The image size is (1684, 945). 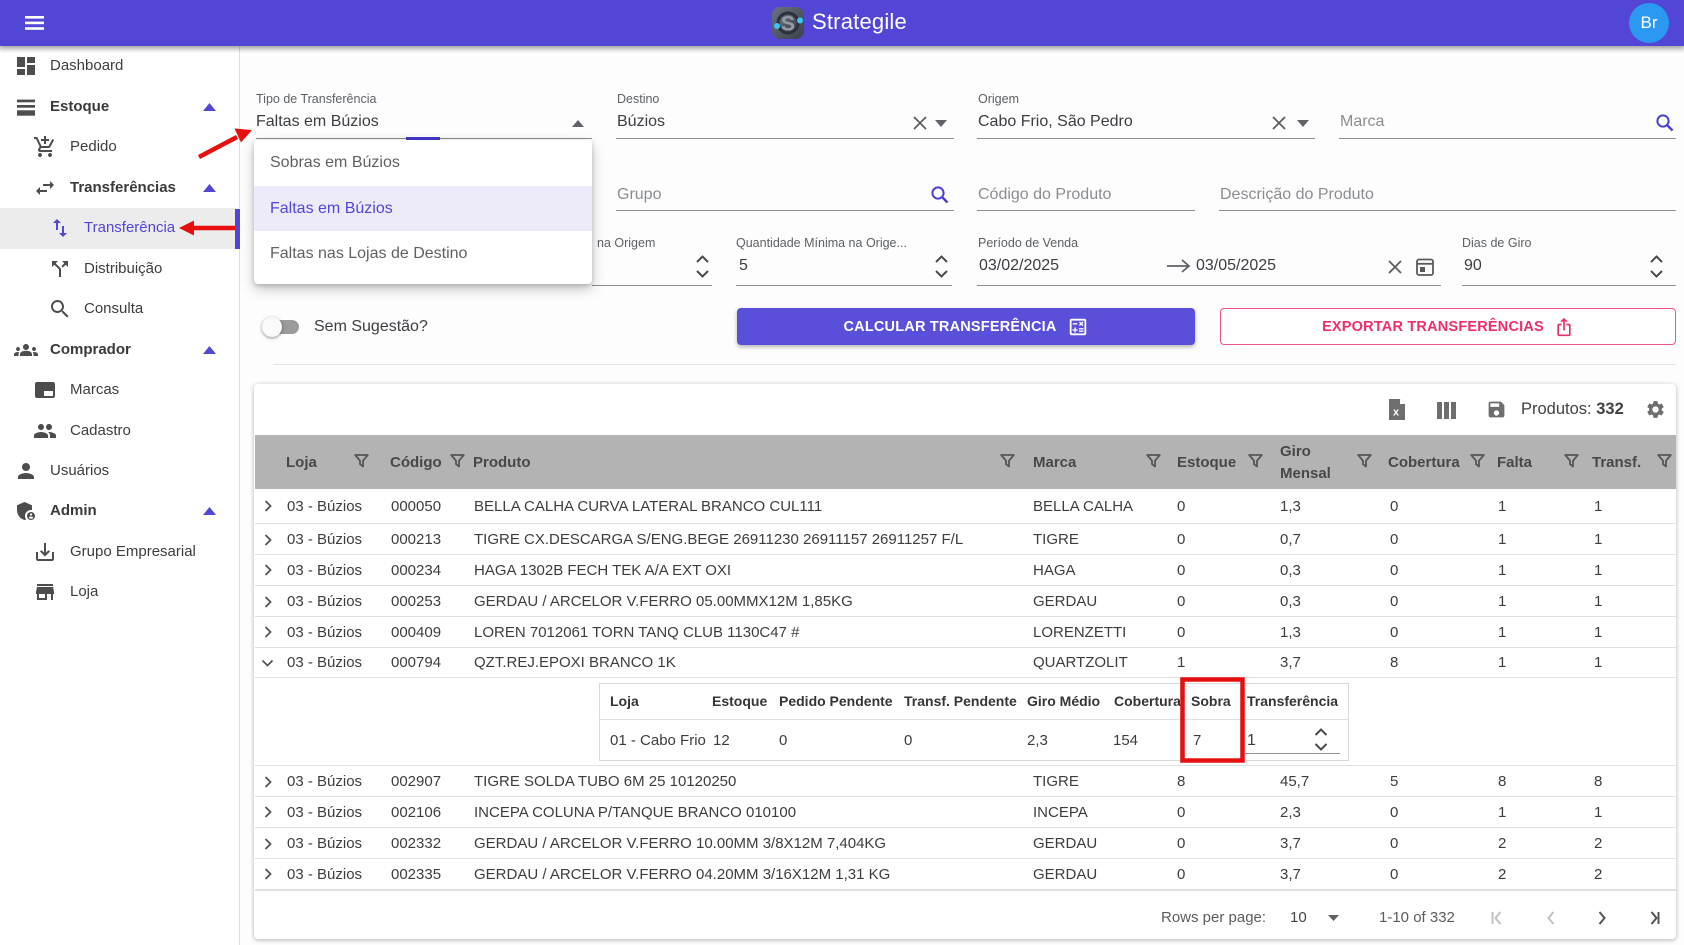 What do you see at coordinates (788, 24) in the screenshot?
I see `svg-text: S` at bounding box center [788, 24].